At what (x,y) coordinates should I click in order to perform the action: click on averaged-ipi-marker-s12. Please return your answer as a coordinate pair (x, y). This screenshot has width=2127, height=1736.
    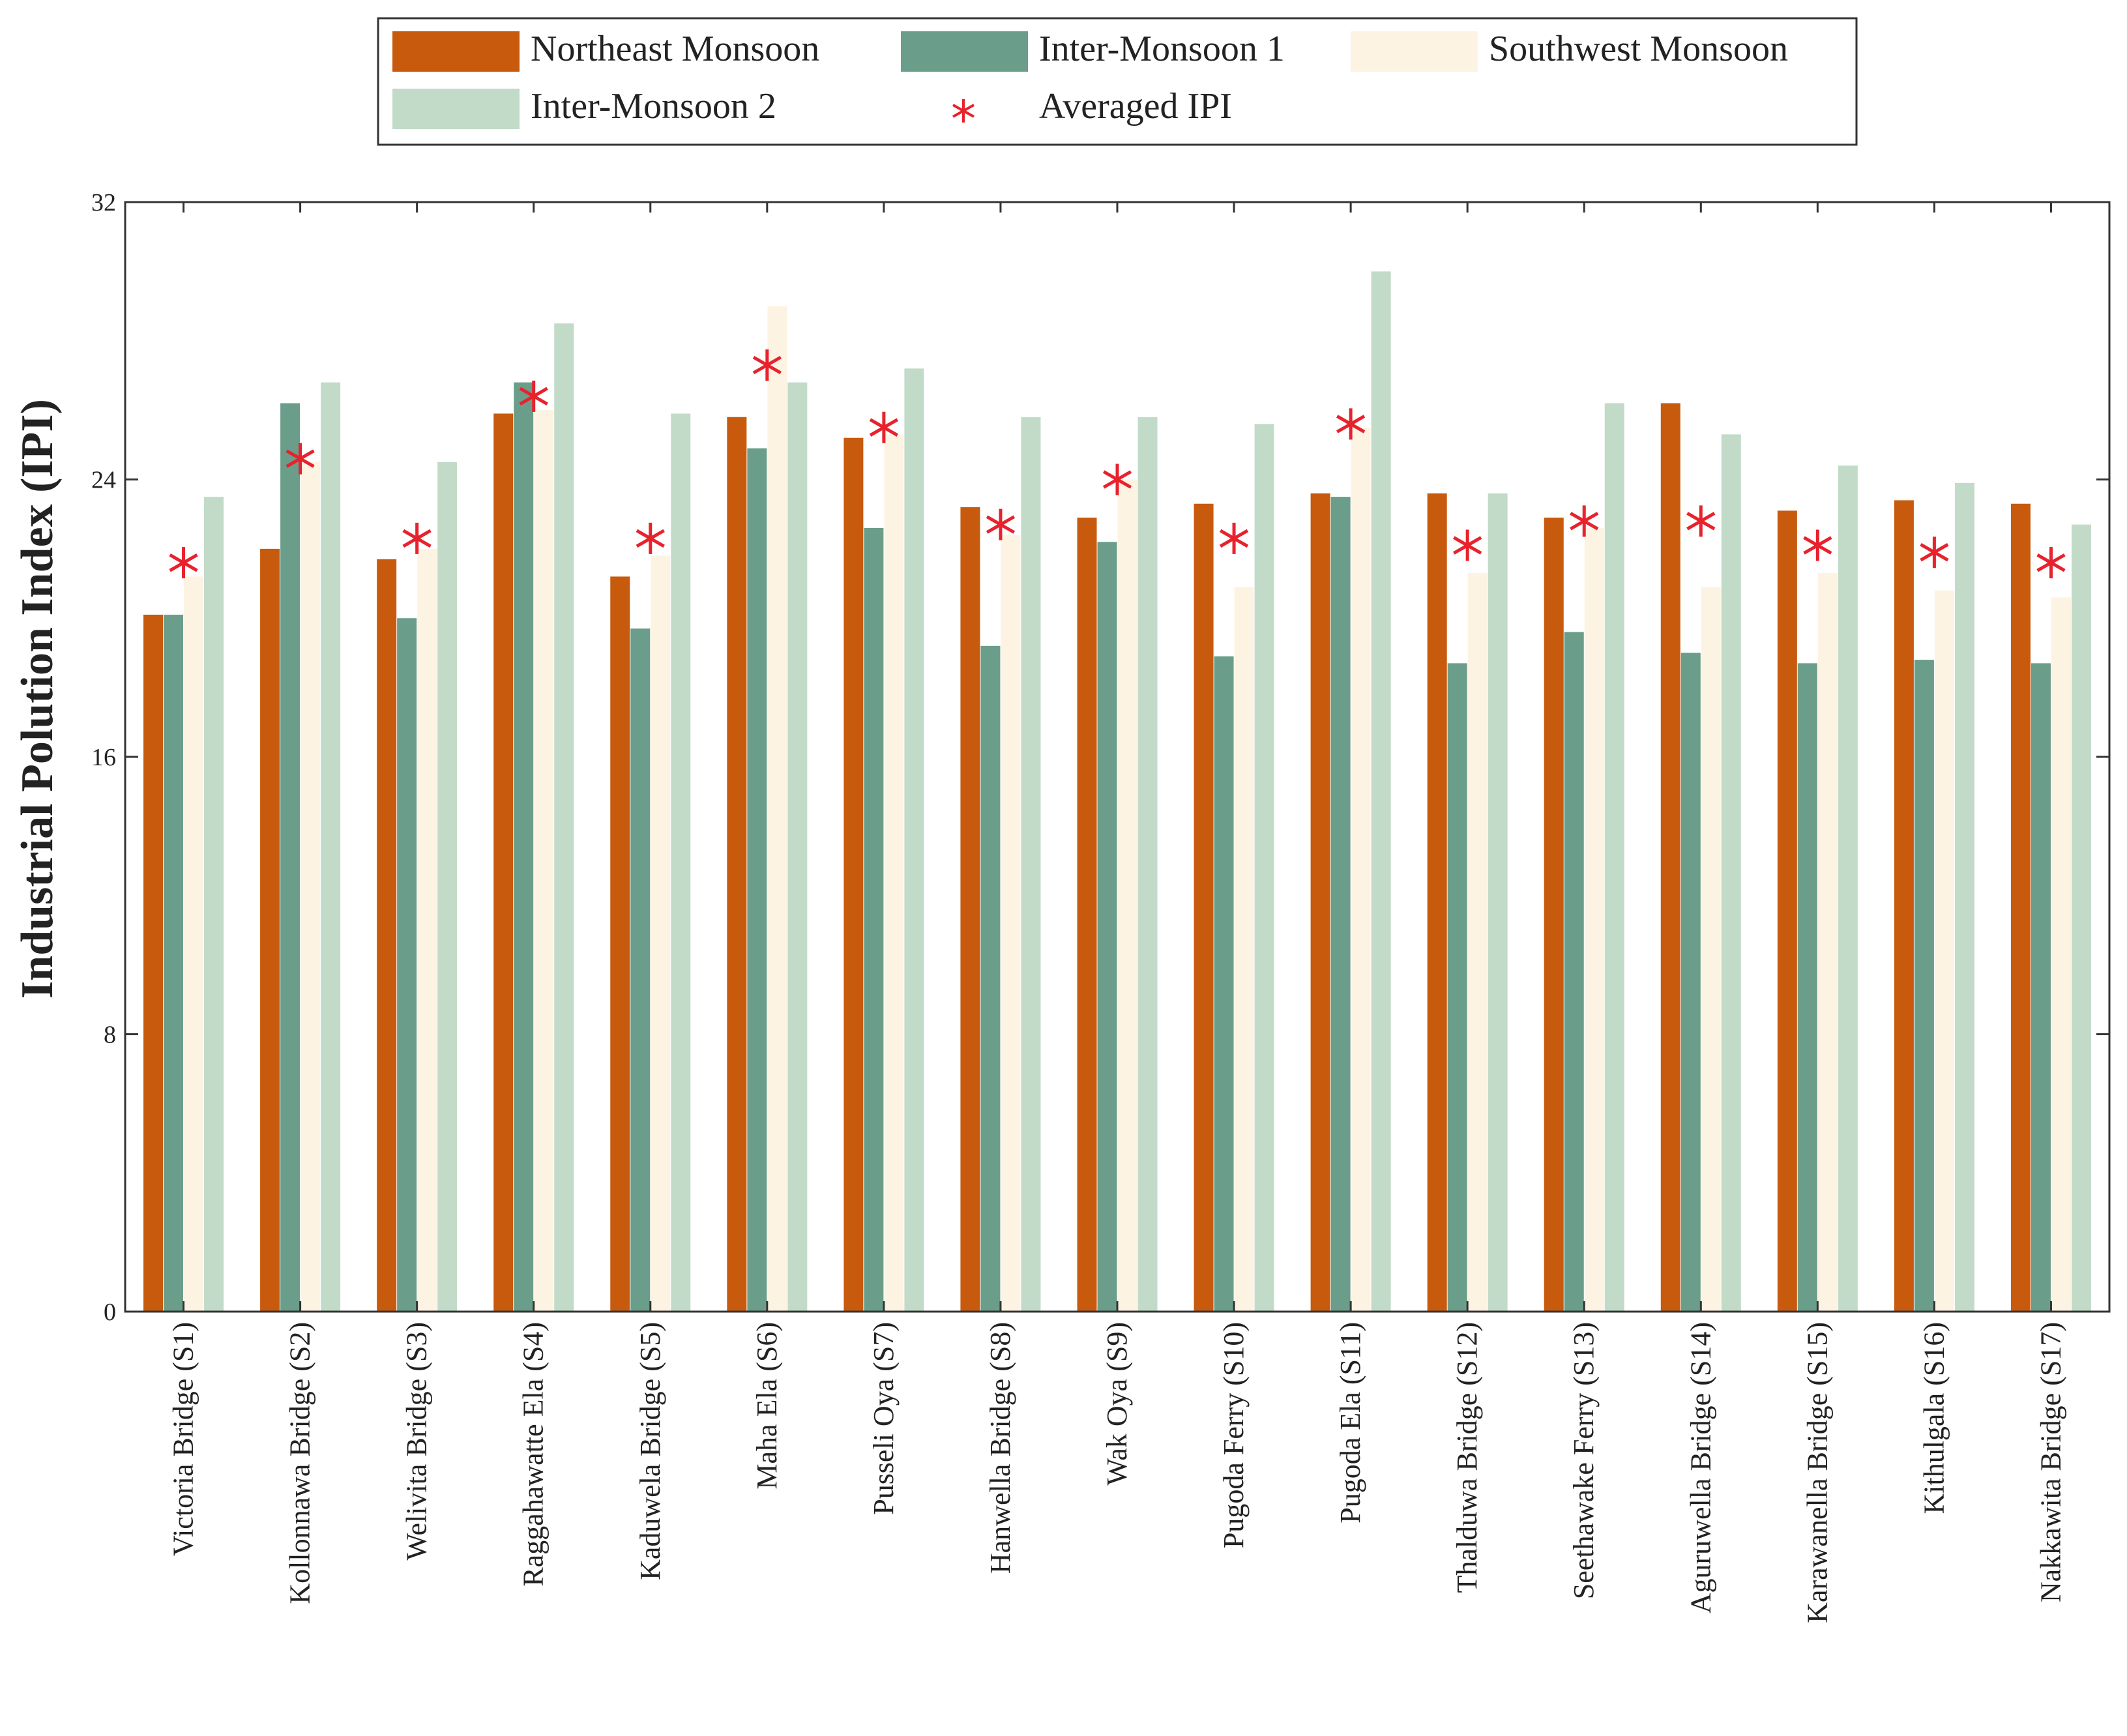
    Looking at the image, I should click on (1467, 545).